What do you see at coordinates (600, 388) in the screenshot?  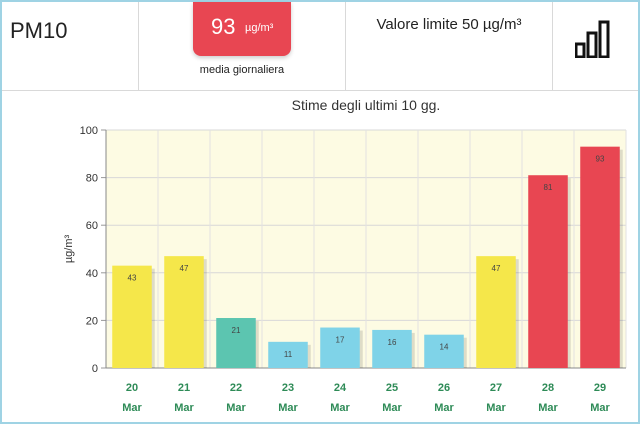 I see `x-tick-label-day: 29` at bounding box center [600, 388].